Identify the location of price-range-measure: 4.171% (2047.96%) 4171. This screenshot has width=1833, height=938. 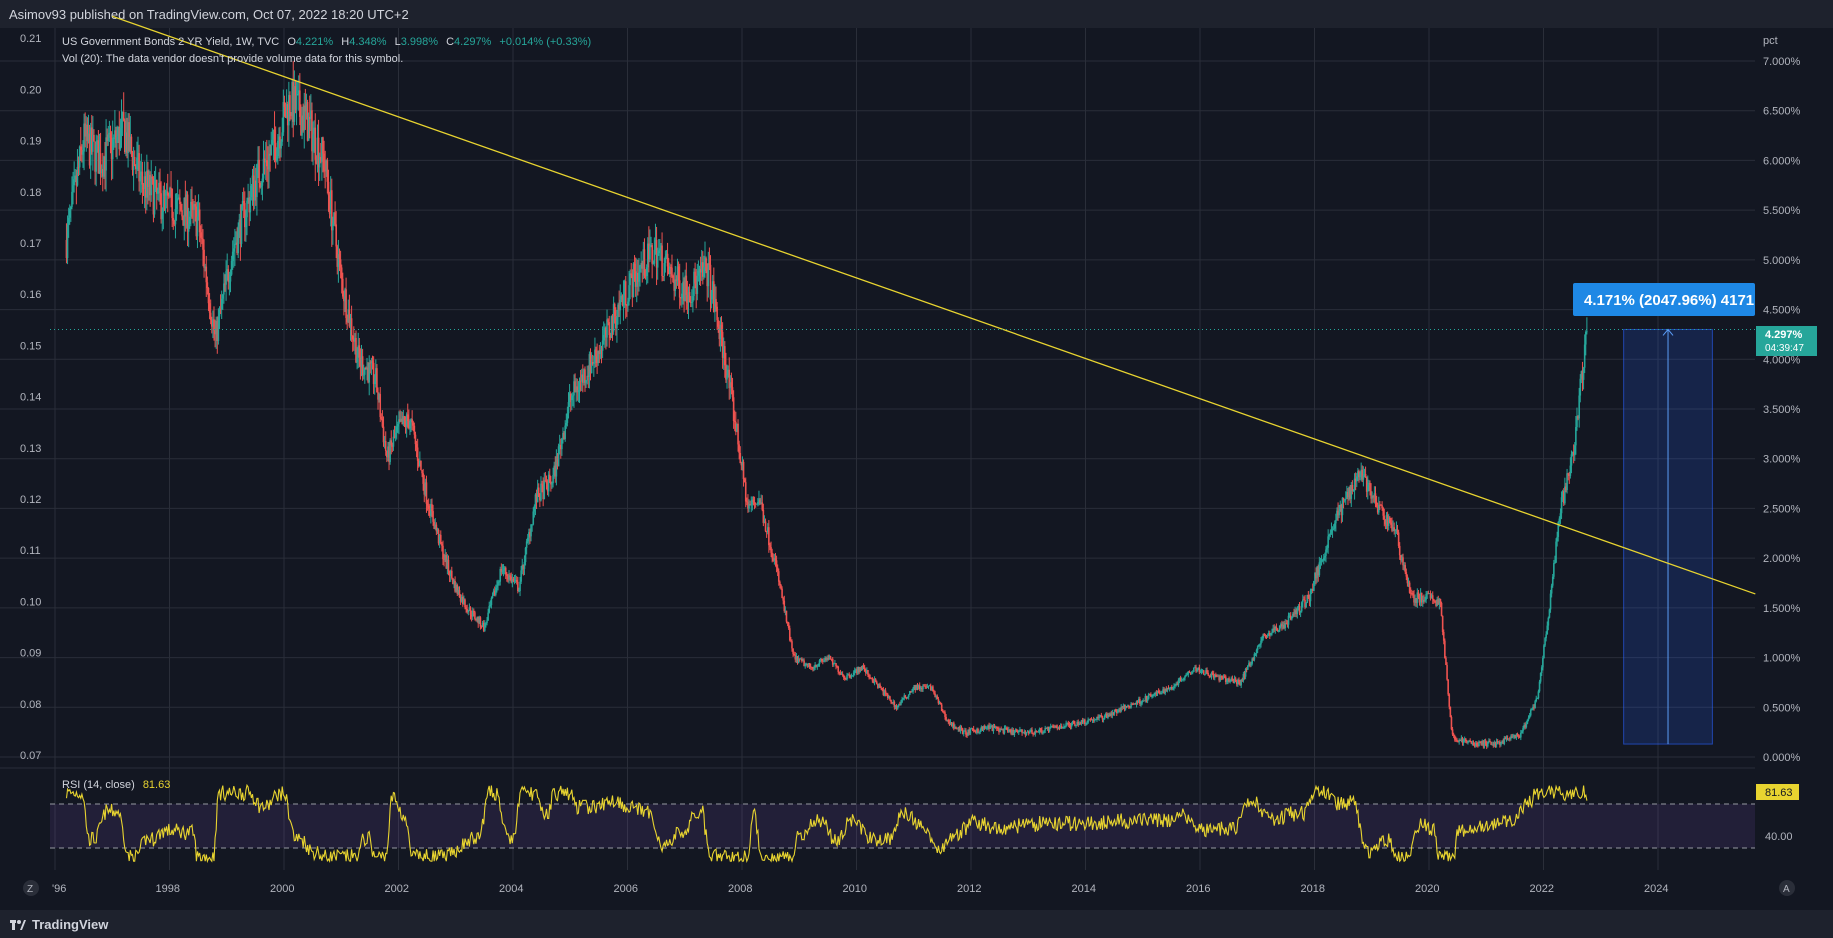
(1664, 514).